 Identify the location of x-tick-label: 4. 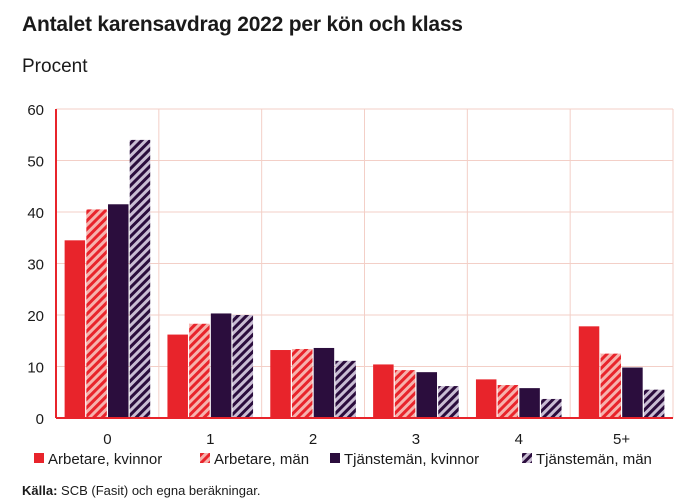
(519, 439).